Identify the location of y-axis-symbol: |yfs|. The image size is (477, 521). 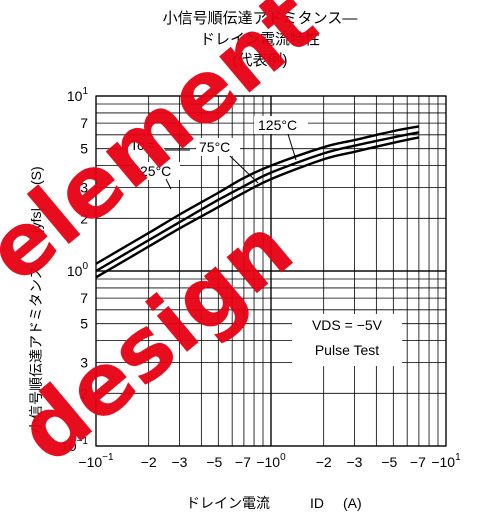
(36, 220).